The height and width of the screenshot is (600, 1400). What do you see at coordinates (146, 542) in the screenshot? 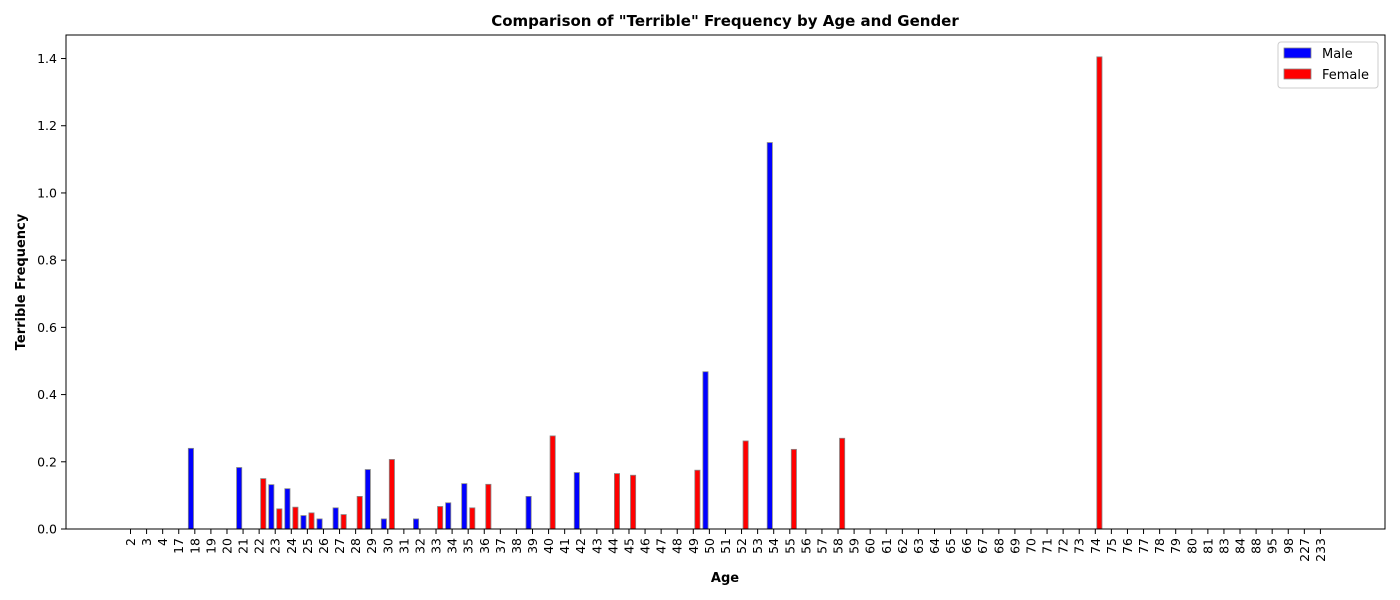
I see `x-tick-label: 3` at bounding box center [146, 542].